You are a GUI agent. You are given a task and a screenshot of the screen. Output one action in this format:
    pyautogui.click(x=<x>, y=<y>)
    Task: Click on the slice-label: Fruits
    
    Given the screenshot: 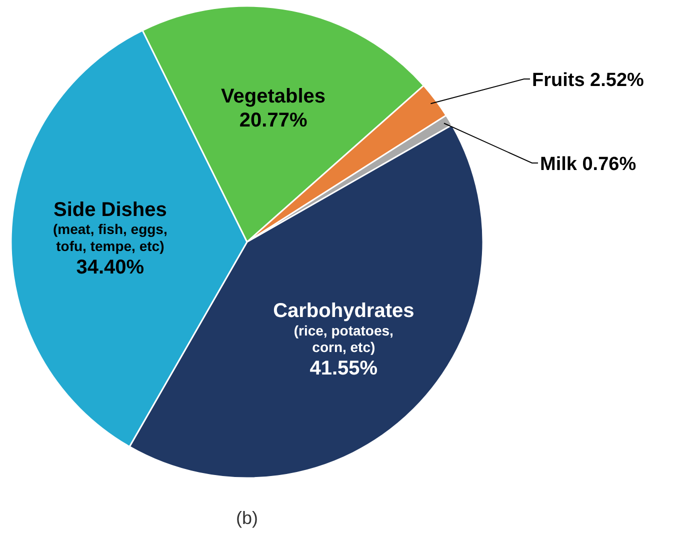 What is the action you would take?
    pyautogui.click(x=558, y=80)
    